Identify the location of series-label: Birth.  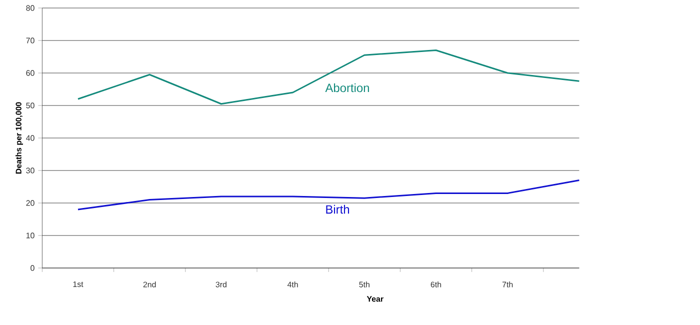
(338, 209).